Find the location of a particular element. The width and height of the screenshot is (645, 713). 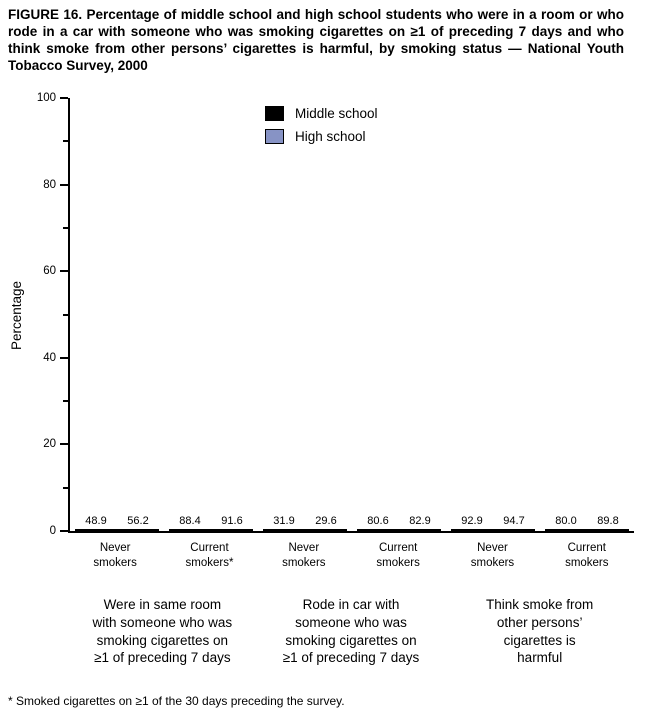

bar-middle-school: 88.4 is located at coordinates (190, 523).